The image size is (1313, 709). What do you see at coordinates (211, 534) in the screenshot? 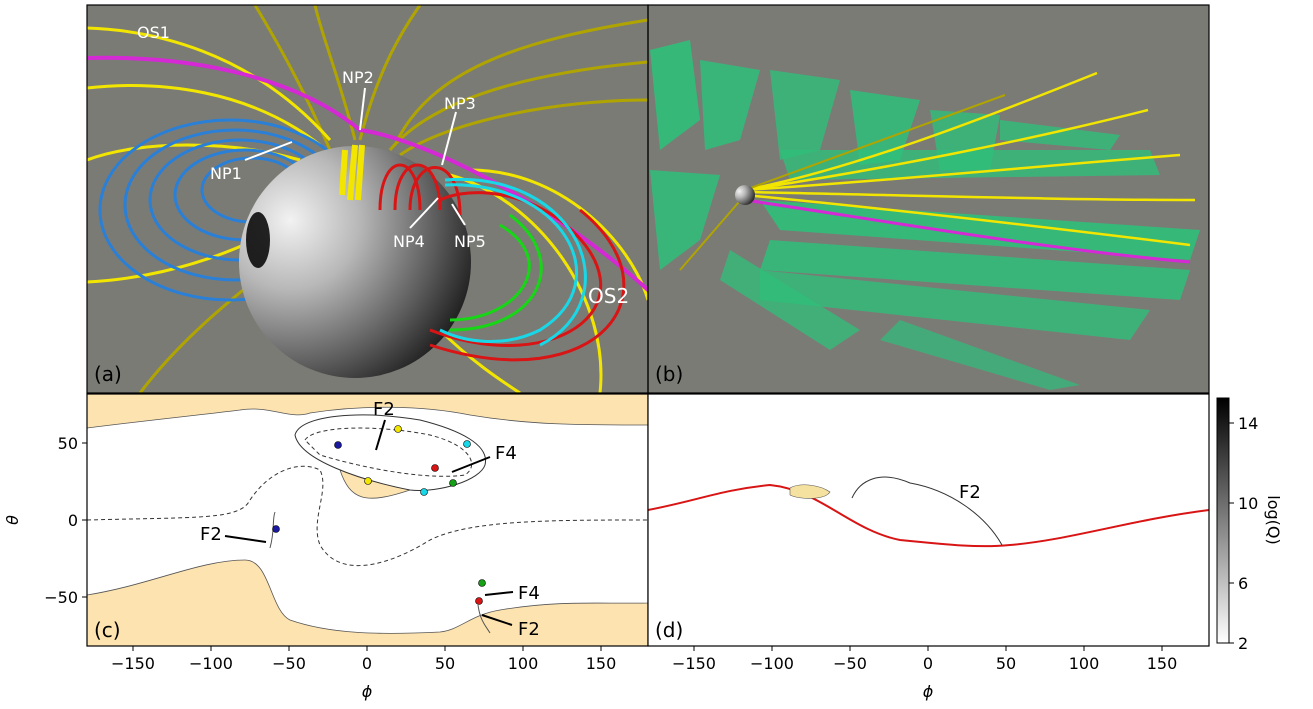
I see `annotation-c-f2-left: F2` at bounding box center [211, 534].